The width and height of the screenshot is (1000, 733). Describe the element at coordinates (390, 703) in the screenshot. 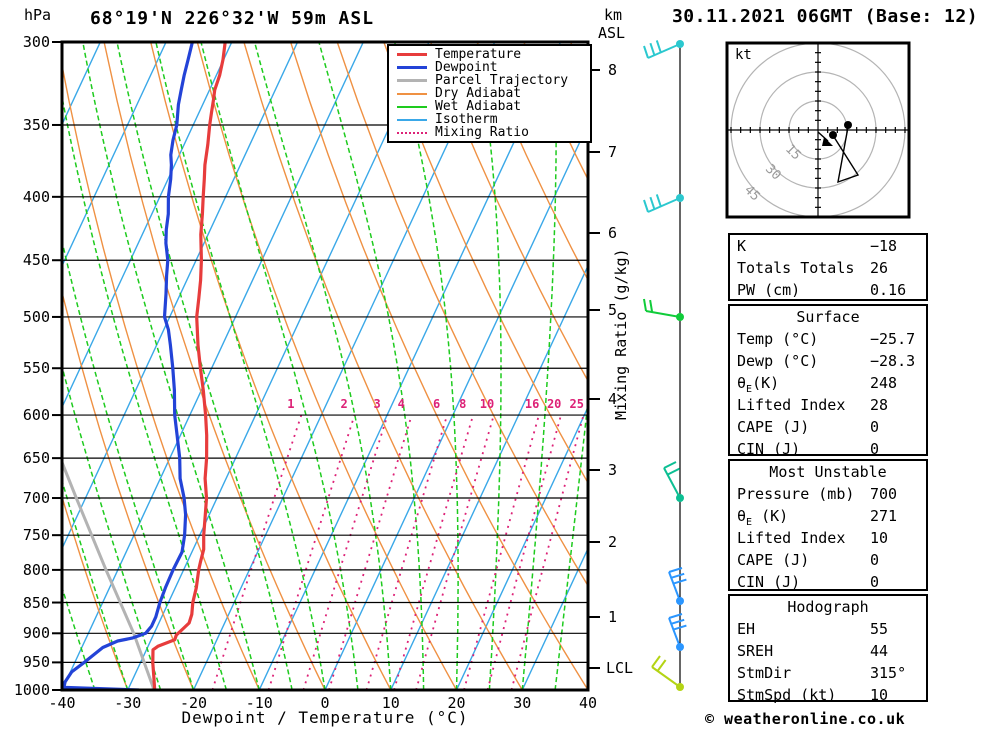

I see `temperature-tick-label: 10` at that location.